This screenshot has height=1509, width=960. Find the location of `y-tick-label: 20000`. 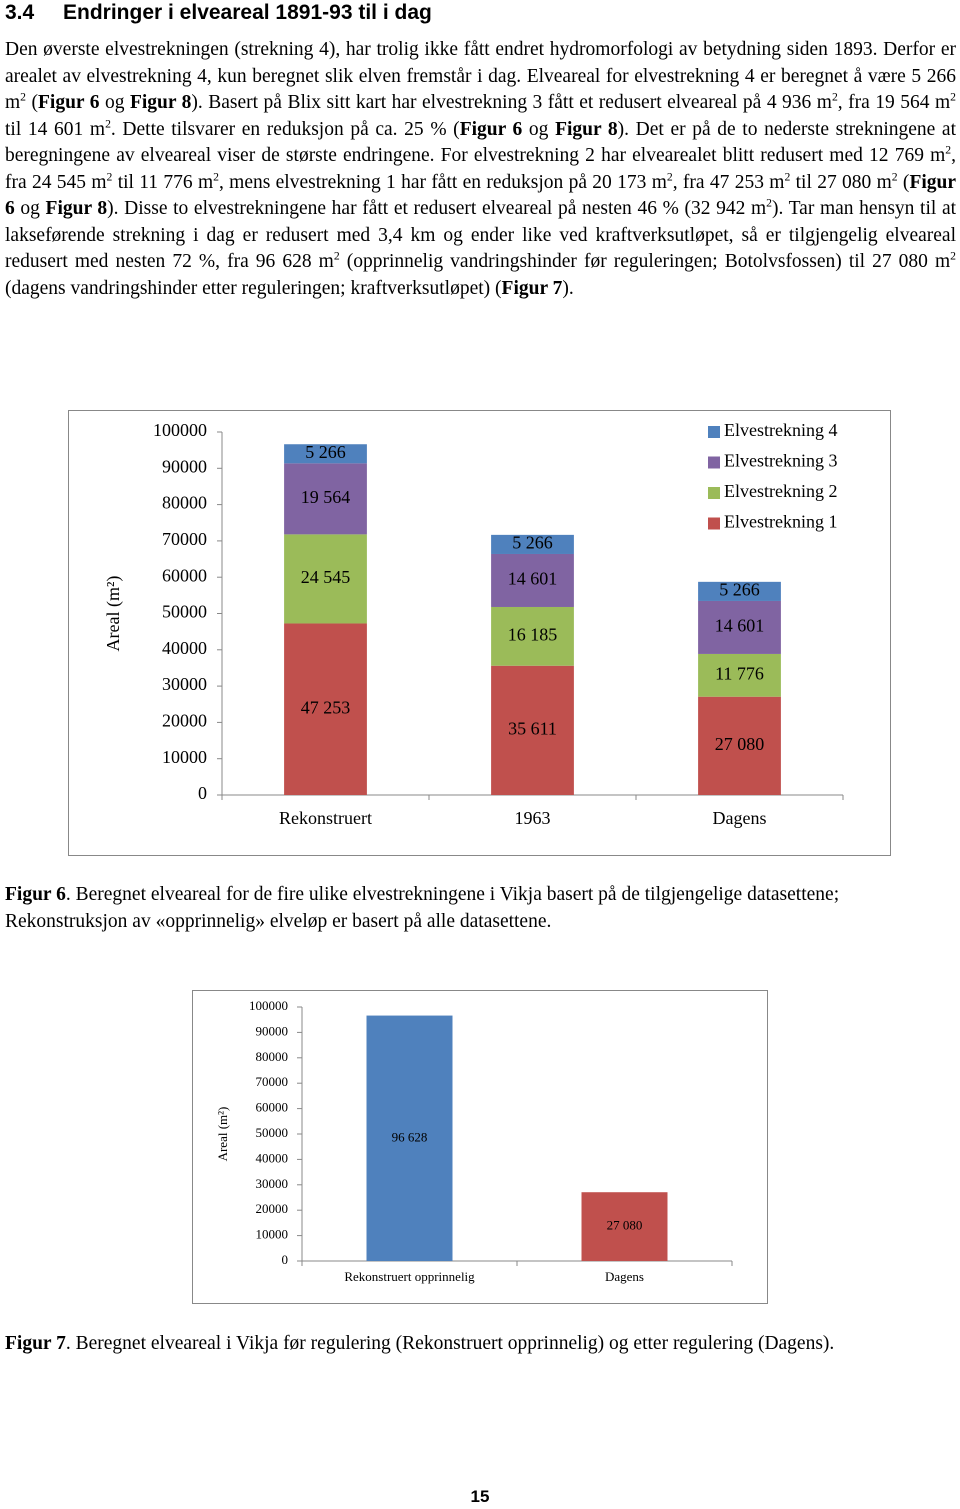

y-tick-label: 20000 is located at coordinates (272, 1208).